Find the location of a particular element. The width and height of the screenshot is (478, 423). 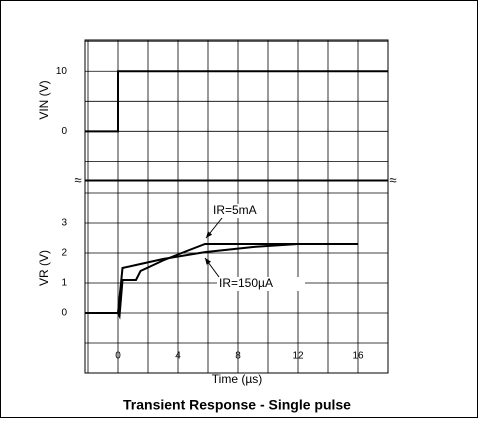

x-tick-label: 4 is located at coordinates (178, 356).